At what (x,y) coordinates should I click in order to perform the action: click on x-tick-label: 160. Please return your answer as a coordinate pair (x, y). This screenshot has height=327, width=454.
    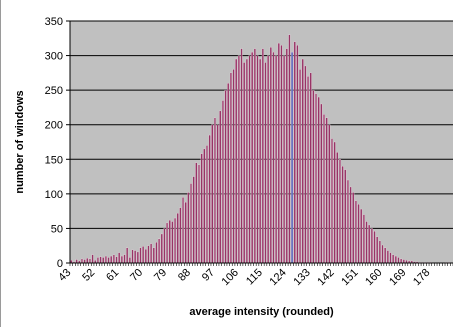
    Looking at the image, I should click on (373, 277).